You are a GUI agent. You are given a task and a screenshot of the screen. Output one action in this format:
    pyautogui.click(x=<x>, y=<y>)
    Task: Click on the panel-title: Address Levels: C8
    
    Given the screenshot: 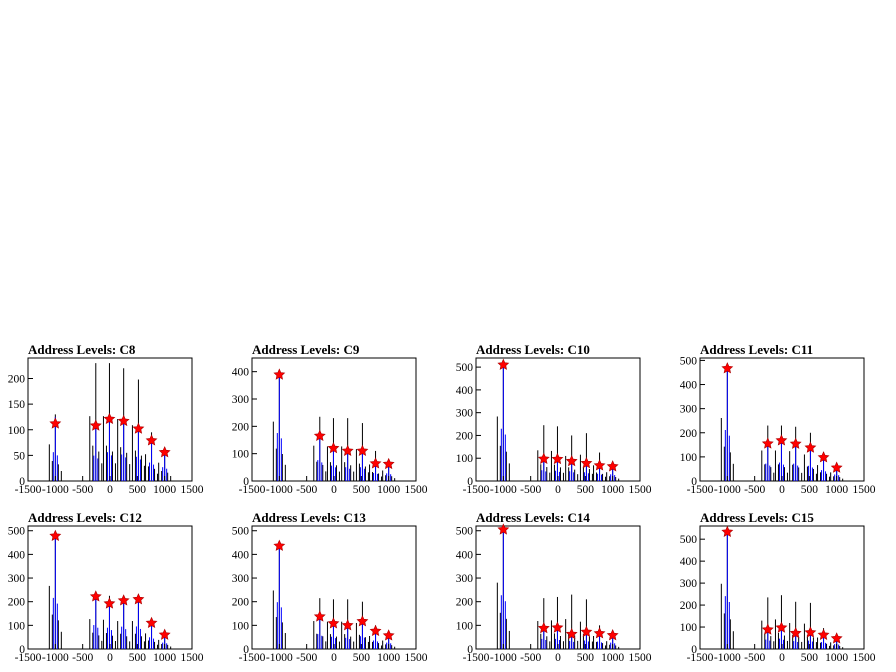 What is the action you would take?
    pyautogui.click(x=82, y=349)
    